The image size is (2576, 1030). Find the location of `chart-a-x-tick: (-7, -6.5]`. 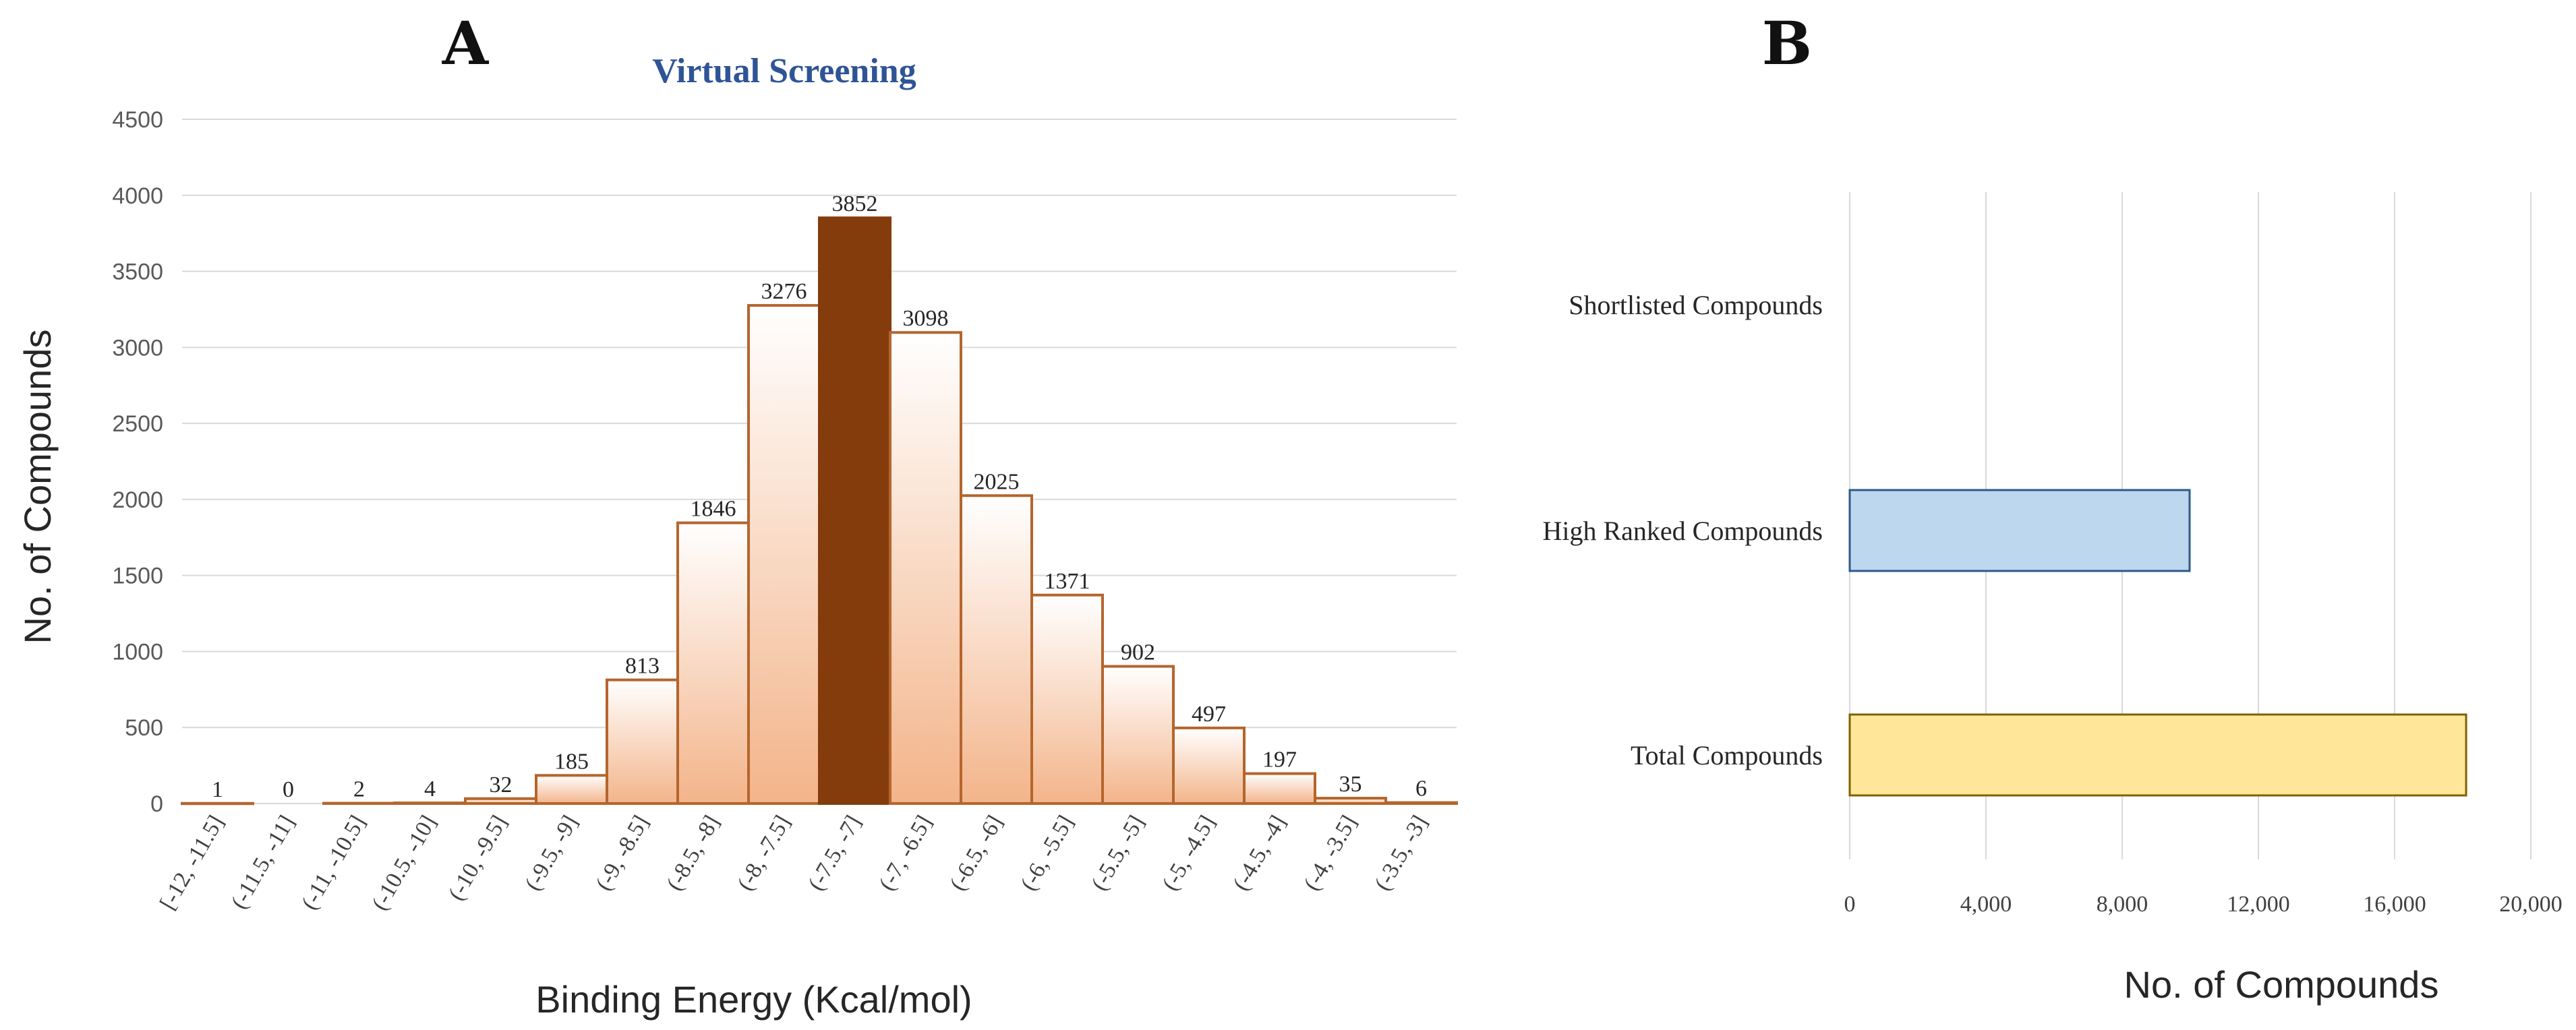

chart-a-x-tick: (-7, -6.5] is located at coordinates (905, 853).